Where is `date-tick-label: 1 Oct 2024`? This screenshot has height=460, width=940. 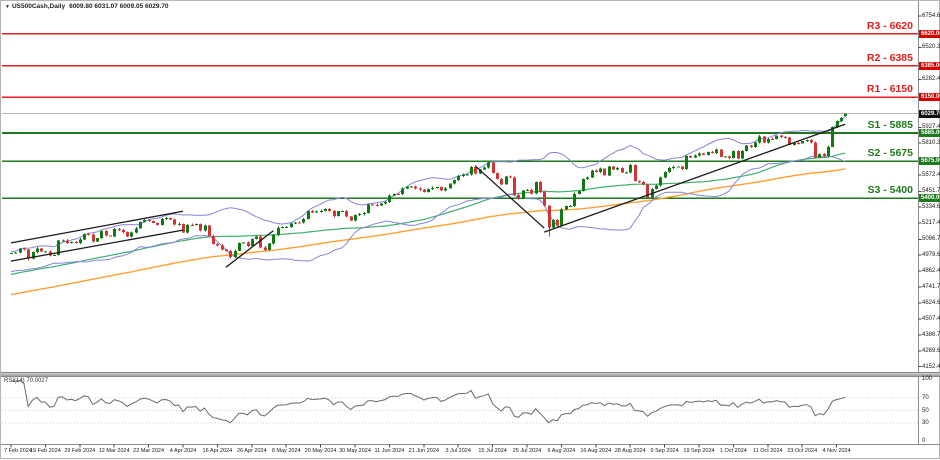
date-tick-label: 1 Oct 2024 is located at coordinates (733, 451).